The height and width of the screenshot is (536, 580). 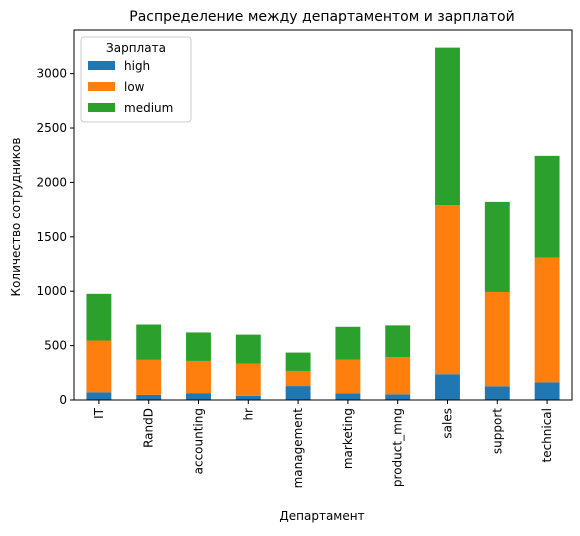 What do you see at coordinates (149, 428) in the screenshot?
I see `x-tick-label: RandD` at bounding box center [149, 428].